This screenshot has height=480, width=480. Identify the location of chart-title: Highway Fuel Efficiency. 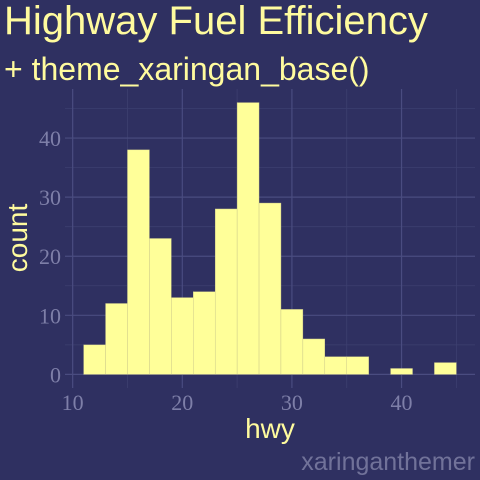
(216, 21).